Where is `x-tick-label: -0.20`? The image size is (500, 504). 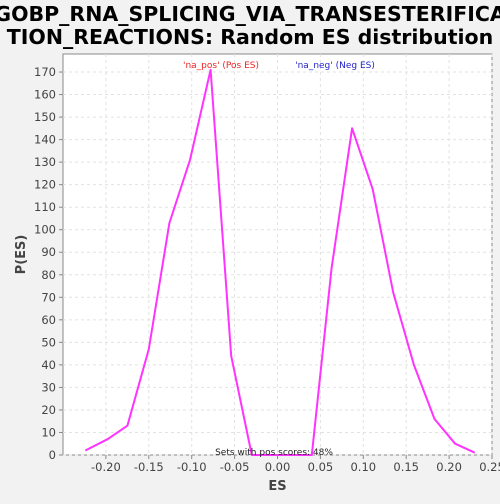
x-tick-label: -0.20 is located at coordinates (106, 467).